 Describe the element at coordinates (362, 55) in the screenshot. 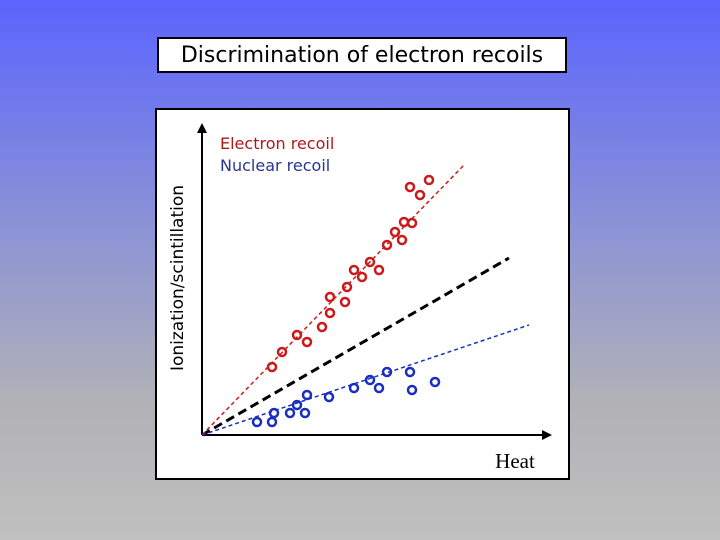

I see `chart-title: Discrimination of electron recoils` at that location.